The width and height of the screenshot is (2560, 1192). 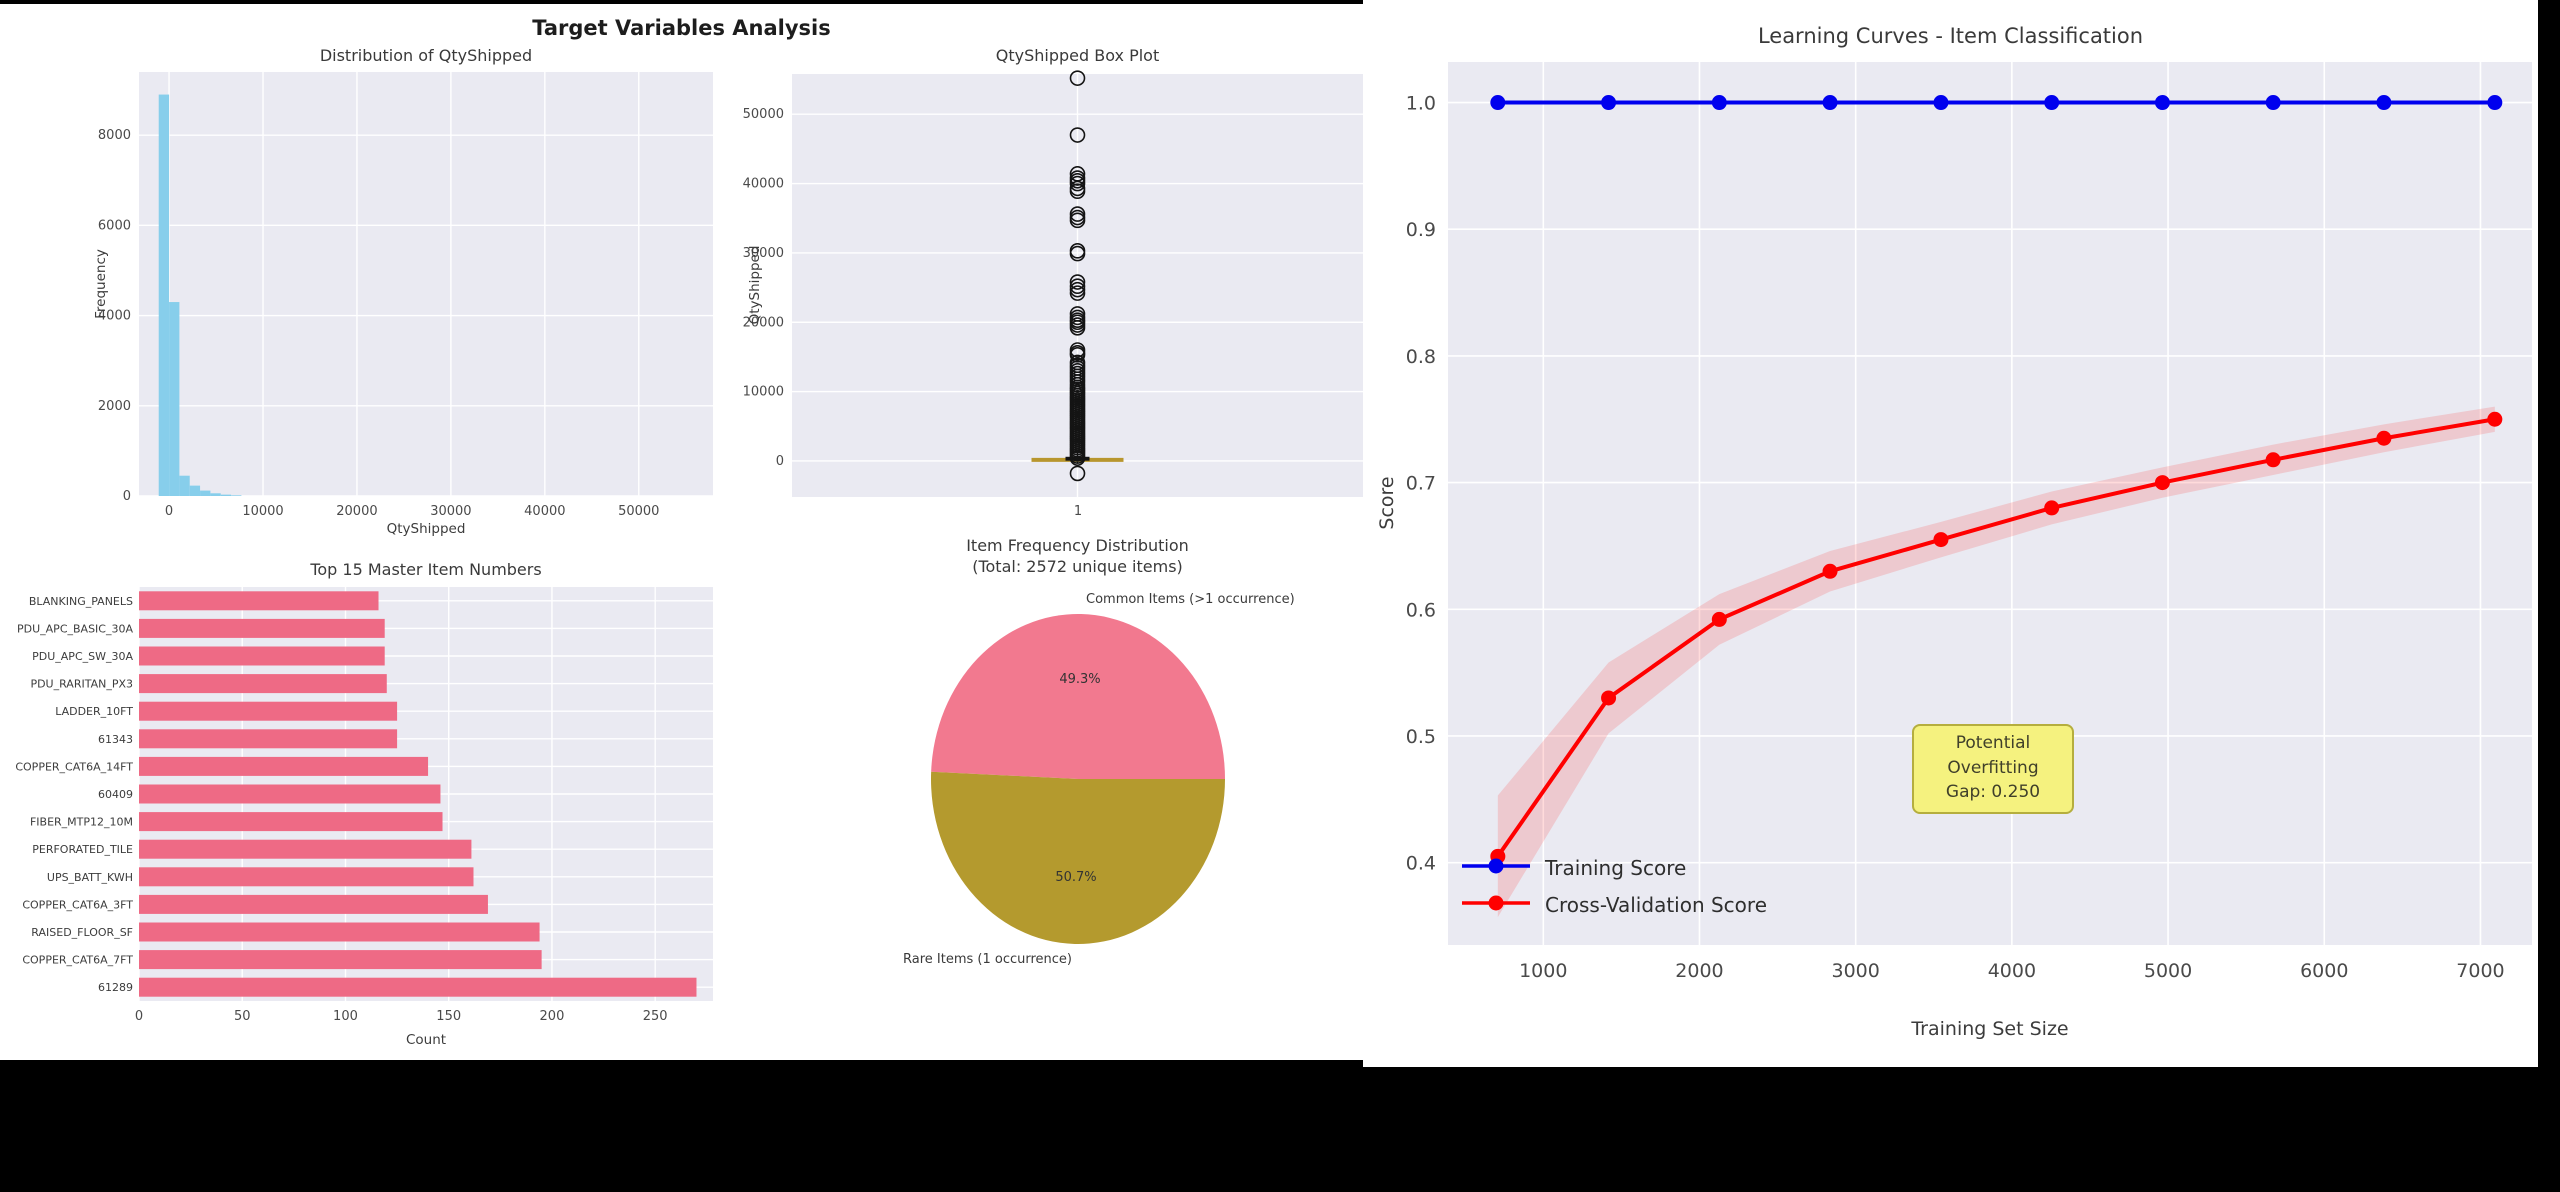 What do you see at coordinates (75, 628) in the screenshot?
I see `svg-text: PDU_APC_BASIC_30A` at bounding box center [75, 628].